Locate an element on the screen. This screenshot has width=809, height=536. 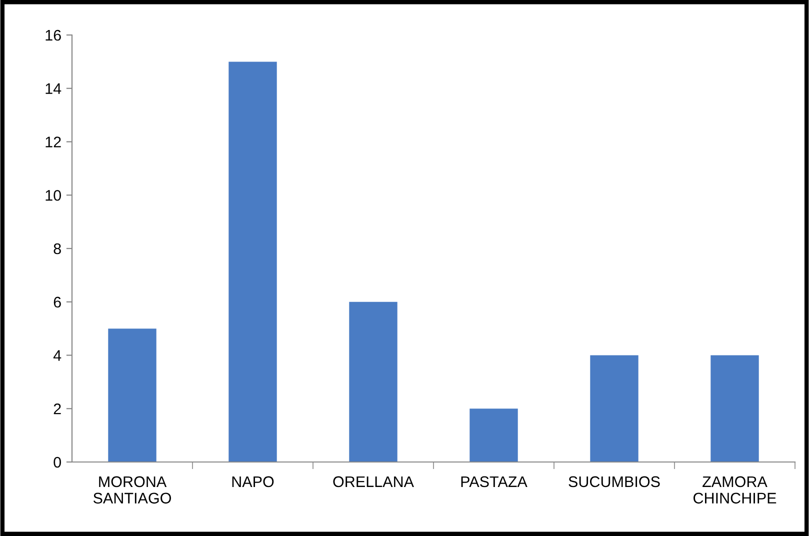
y-tick-label: 2 is located at coordinates (57, 408).